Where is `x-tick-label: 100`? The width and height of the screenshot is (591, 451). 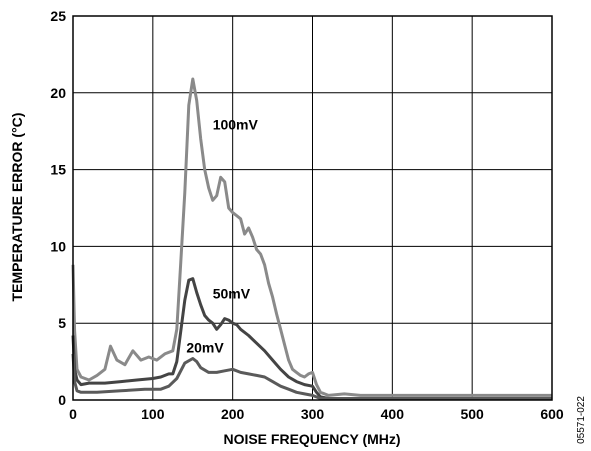 x-tick-label: 100 is located at coordinates (153, 414).